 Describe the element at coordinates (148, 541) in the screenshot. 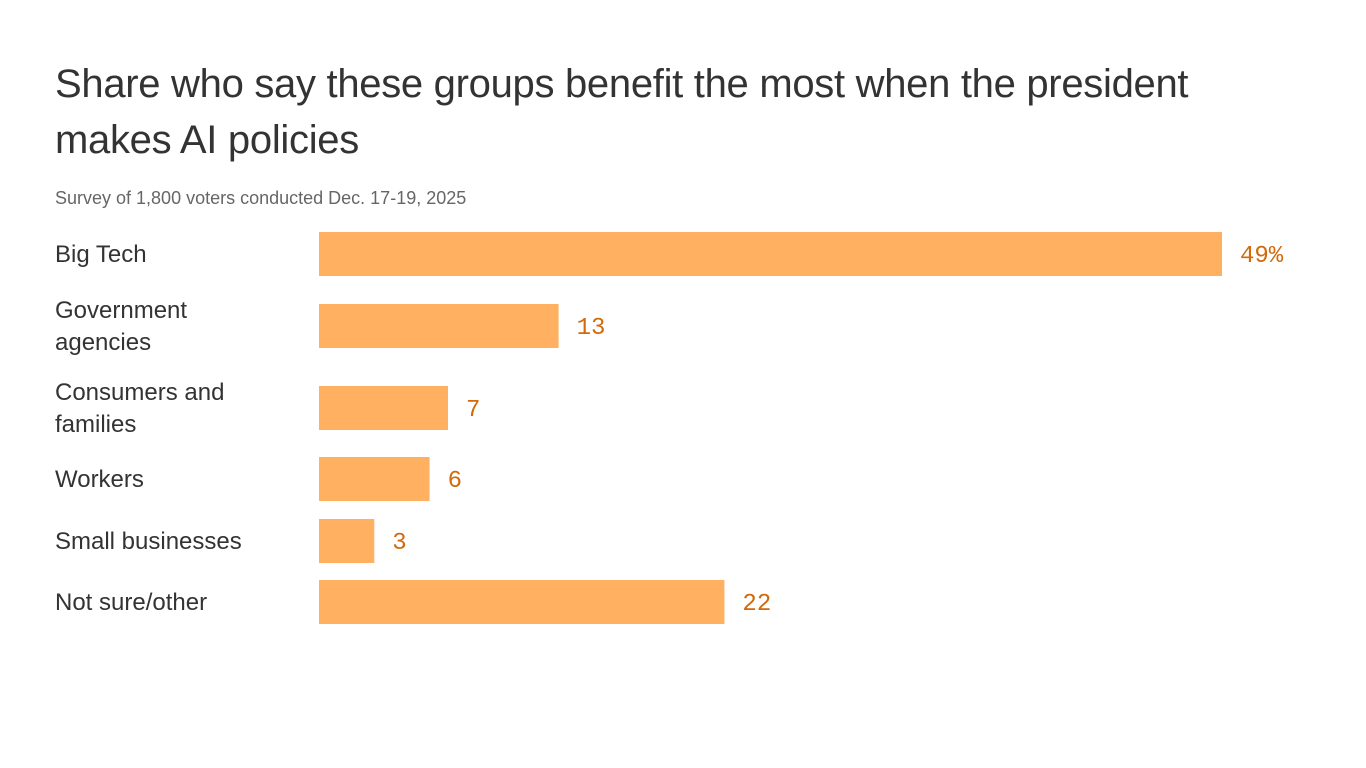

I see `category-label: Small businesses` at that location.